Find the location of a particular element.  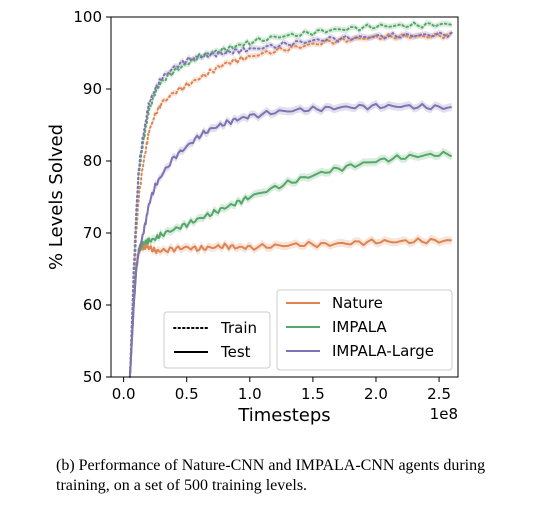

y-tick-label: 90 is located at coordinates (92, 89).